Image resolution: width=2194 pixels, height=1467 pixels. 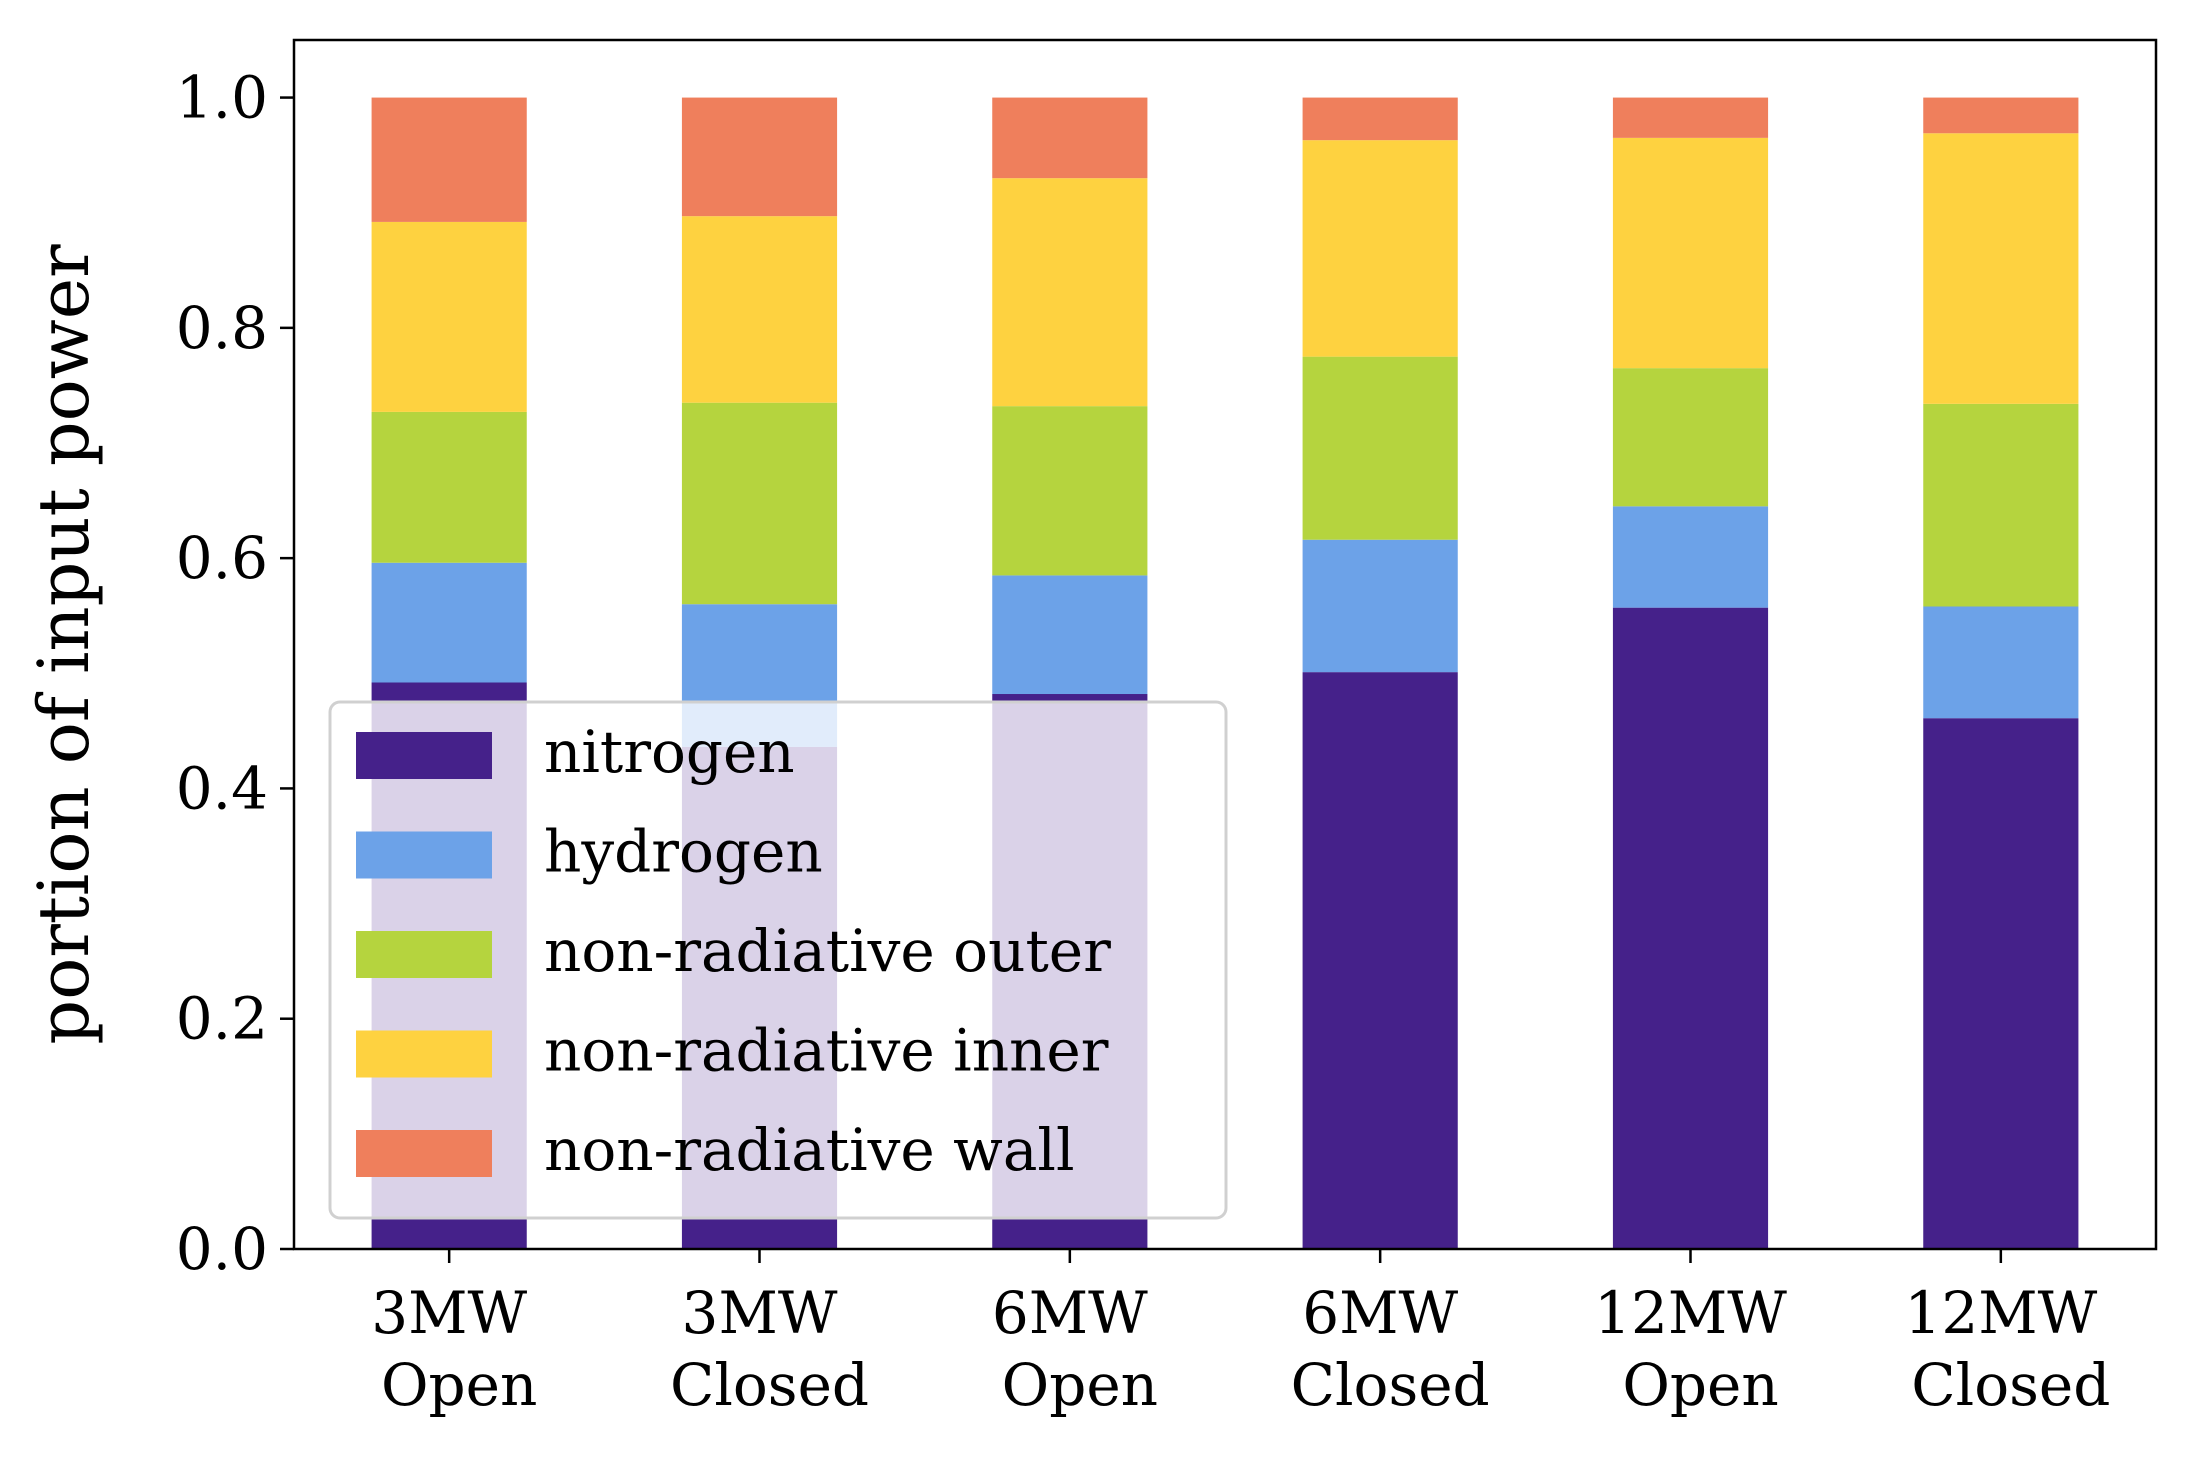 I want to click on legend-swatch-hydrogen, so click(x=424, y=855).